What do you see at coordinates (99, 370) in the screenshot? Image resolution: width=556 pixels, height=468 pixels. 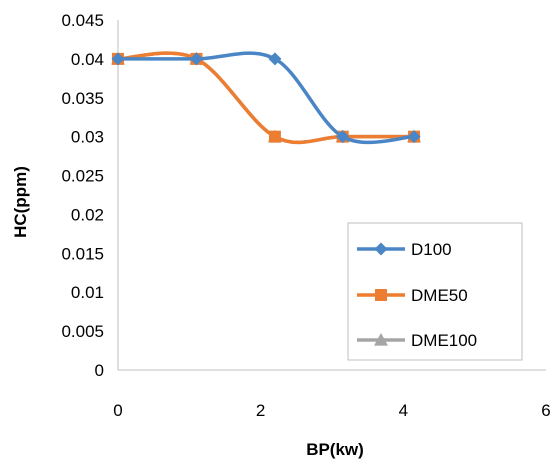 I see `y-tick-label: 0` at bounding box center [99, 370].